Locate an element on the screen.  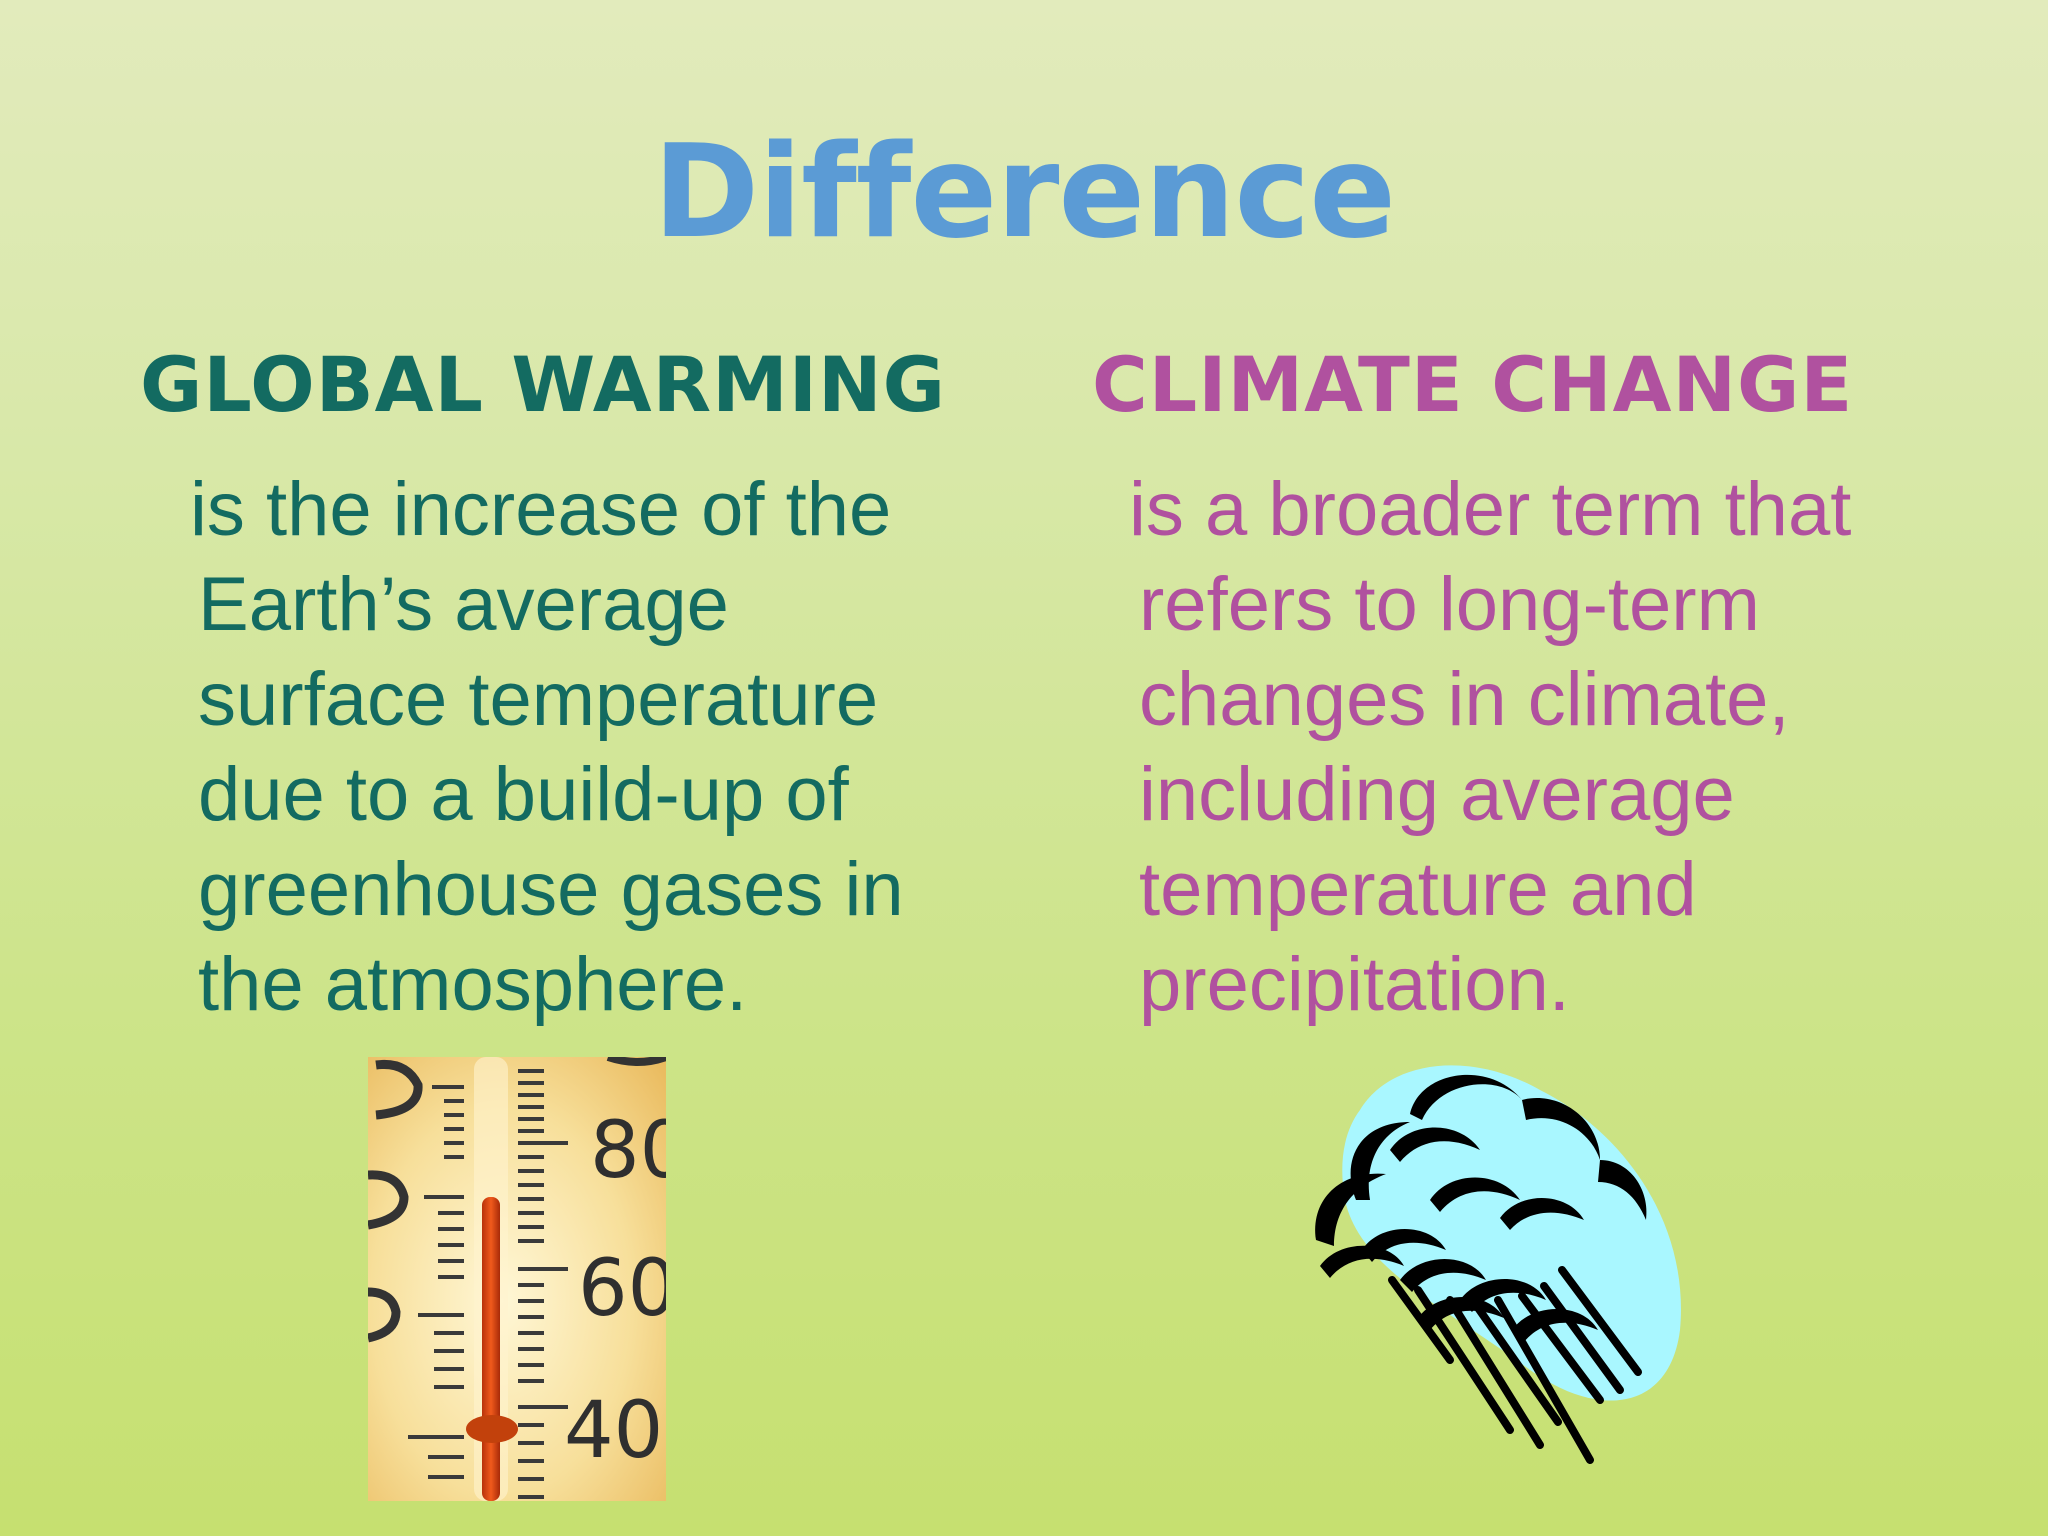
thermometer-image: 80 60 40 is located at coordinates (517, 1279).